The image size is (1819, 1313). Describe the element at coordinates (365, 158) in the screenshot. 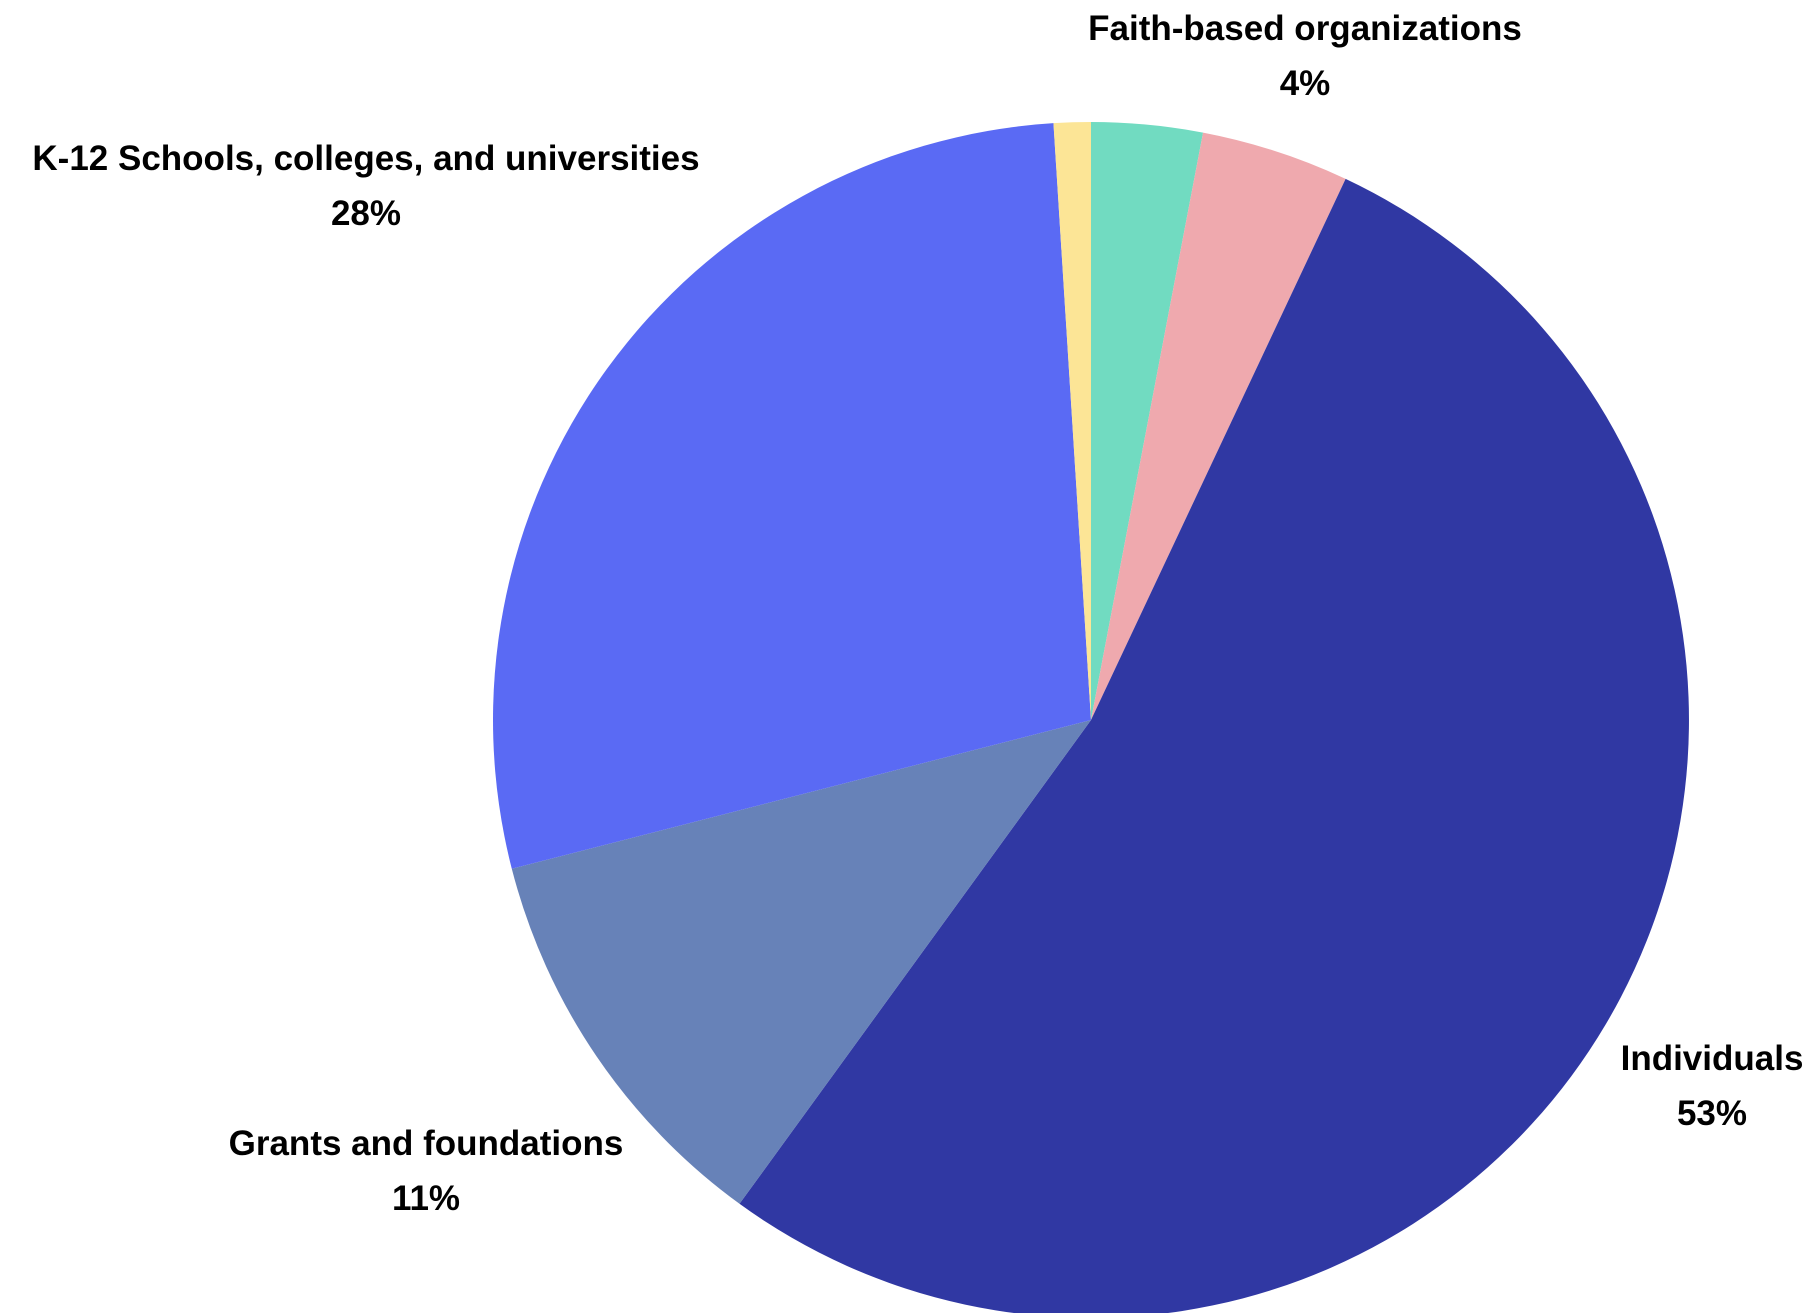

I see `pie-label-k-12-schools-colleges-and-universities: K-12 Schools, colleges, and universities` at that location.